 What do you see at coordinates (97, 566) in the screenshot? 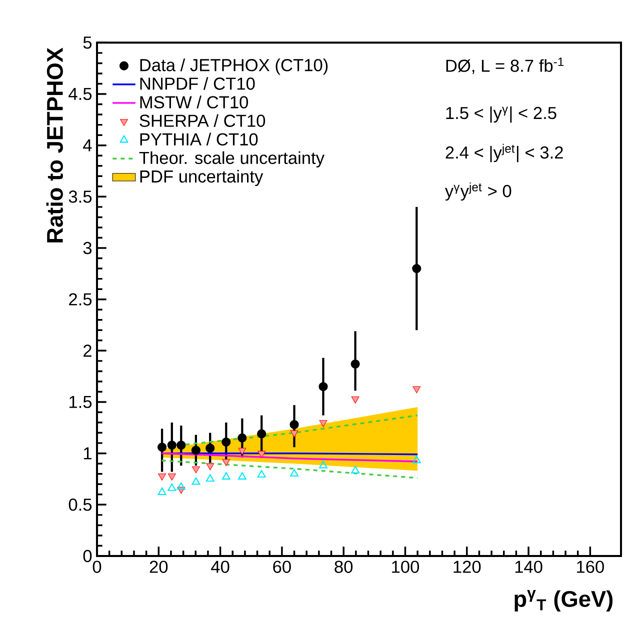
I see `x-tick-label: 0` at bounding box center [97, 566].